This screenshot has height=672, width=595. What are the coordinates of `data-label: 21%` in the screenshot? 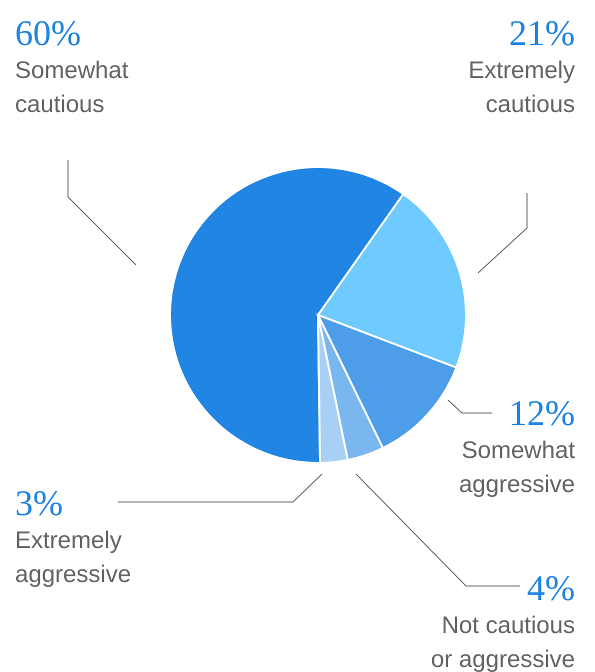 It's located at (542, 33).